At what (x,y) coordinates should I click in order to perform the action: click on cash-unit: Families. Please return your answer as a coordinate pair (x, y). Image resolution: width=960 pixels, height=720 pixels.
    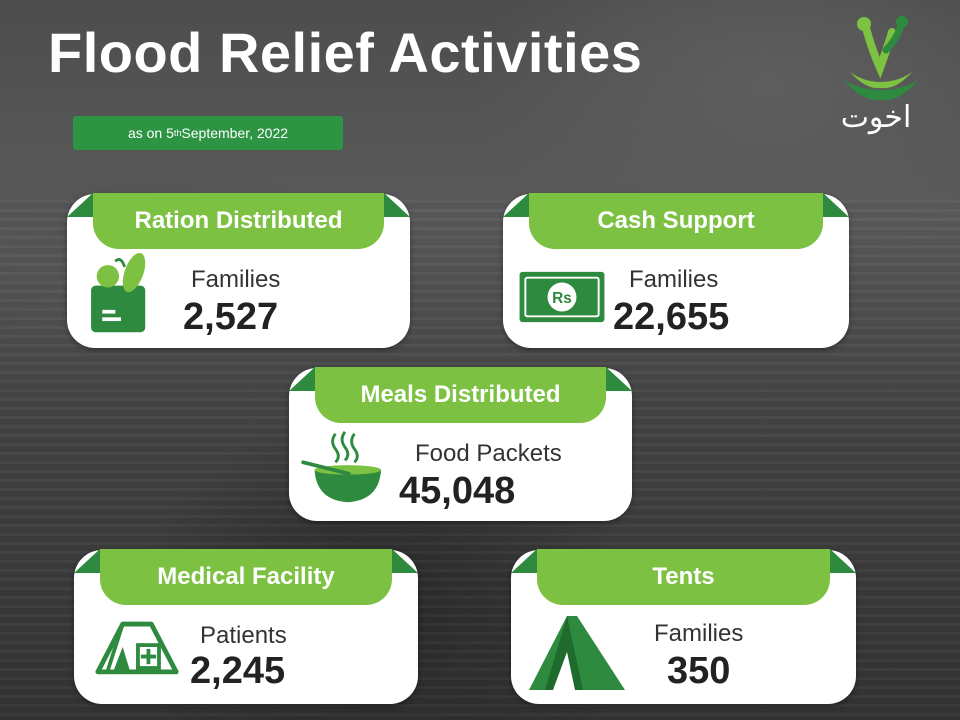
    Looking at the image, I should click on (674, 279).